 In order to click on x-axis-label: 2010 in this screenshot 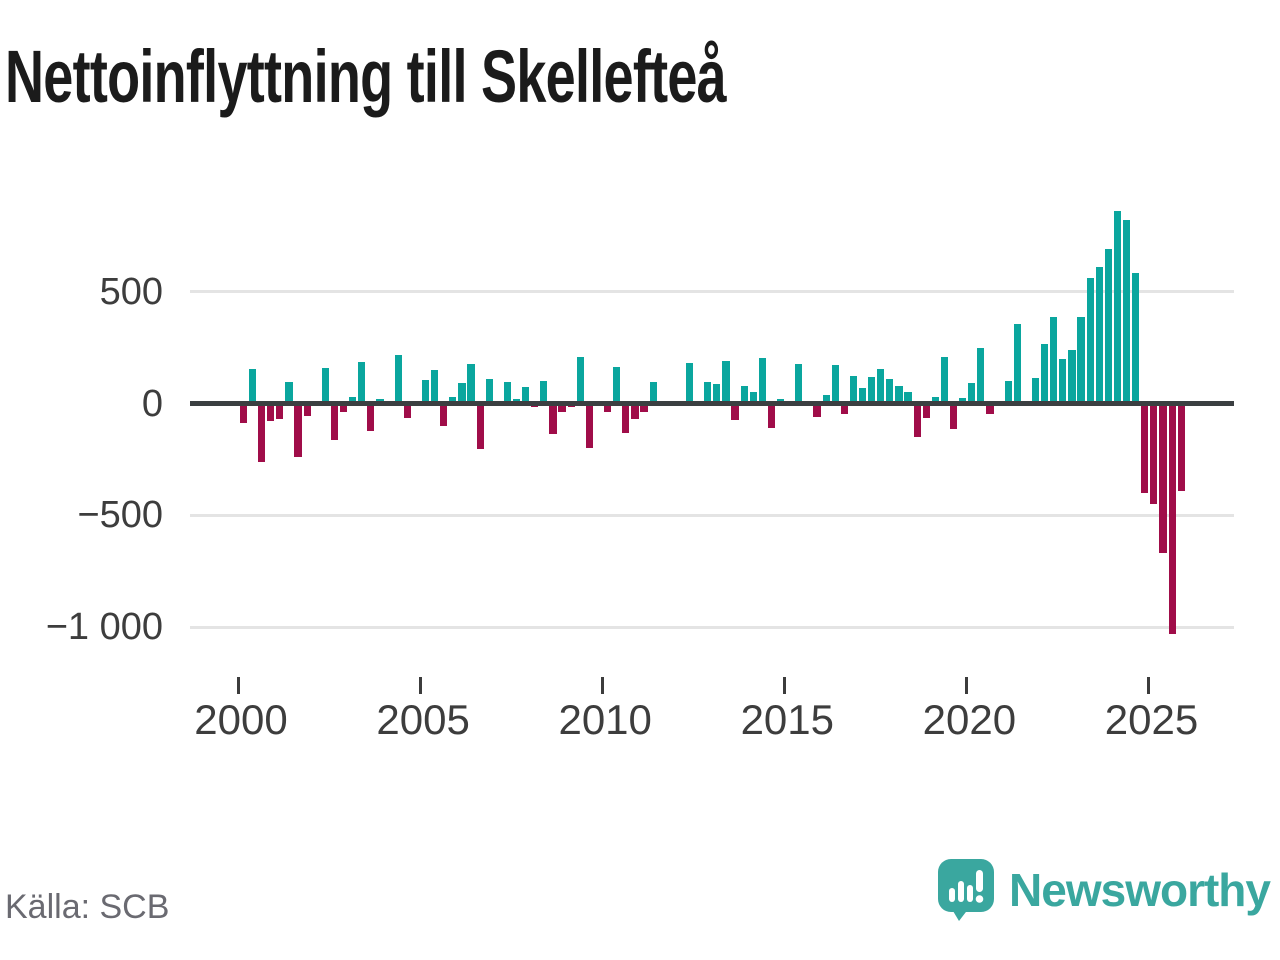, I will do `click(605, 719)`.